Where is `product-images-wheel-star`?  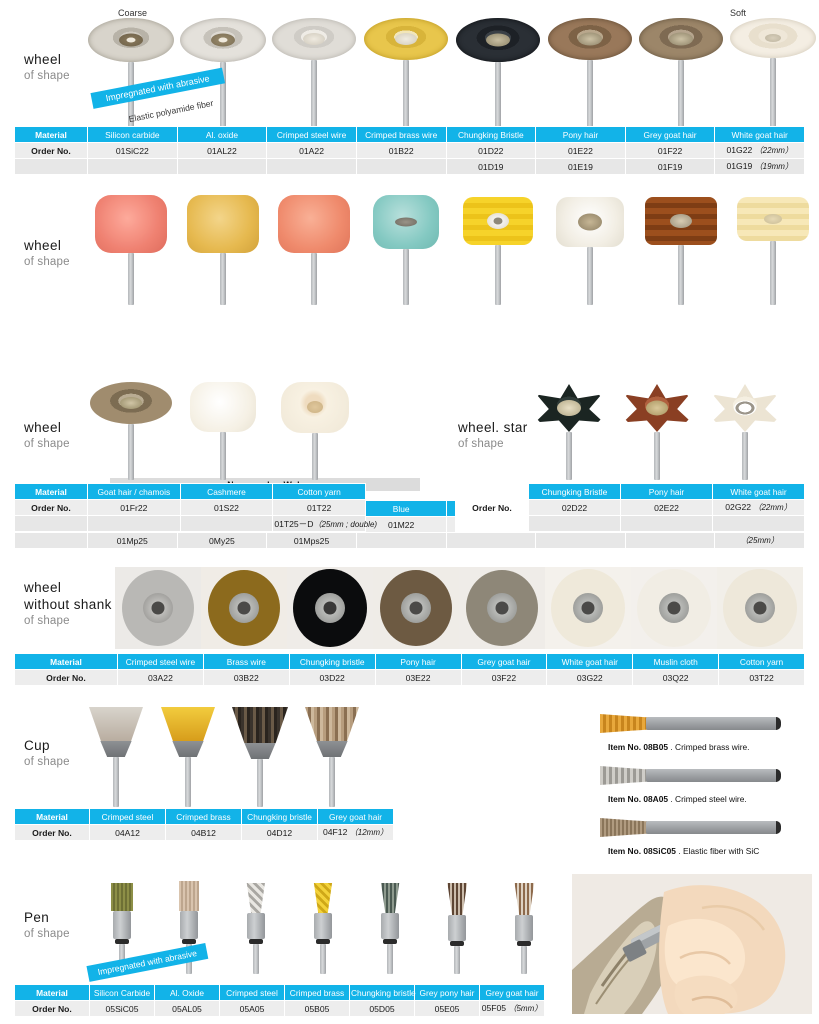
product-images-wheel-star is located at coordinates (665, 431).